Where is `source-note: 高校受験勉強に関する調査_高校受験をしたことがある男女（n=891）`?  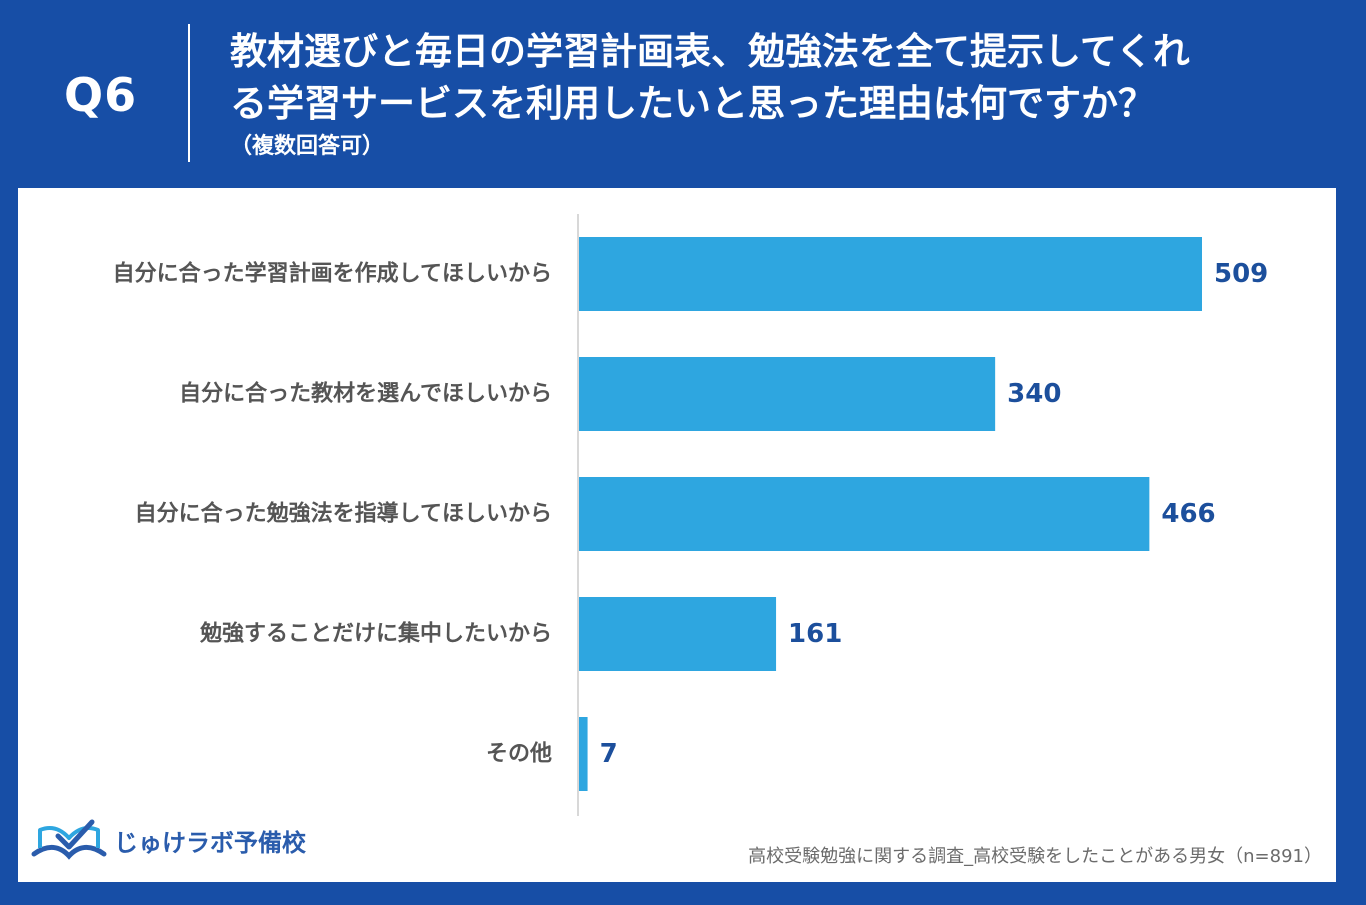
source-note: 高校受験勉強に関する調査_高校受験をしたことがある男女（n=891） is located at coordinates (1035, 856).